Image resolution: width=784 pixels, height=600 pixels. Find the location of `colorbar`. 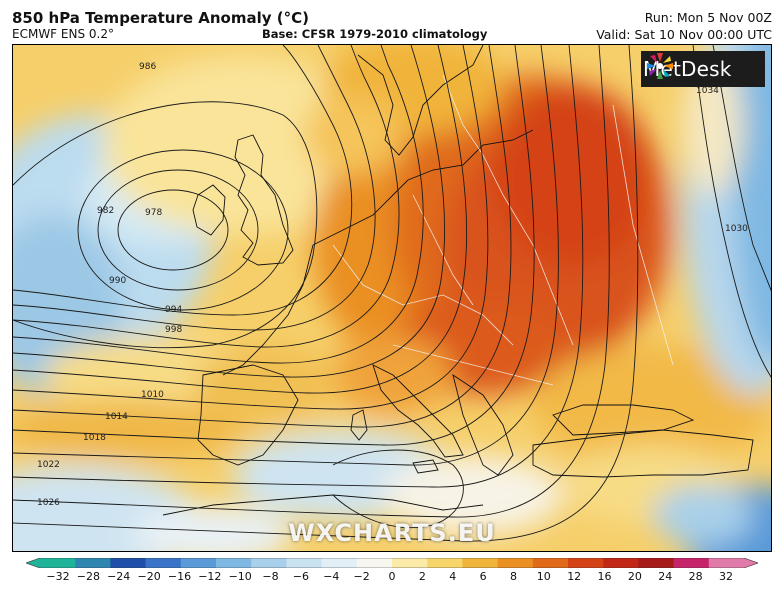

colorbar is located at coordinates (392, 563).